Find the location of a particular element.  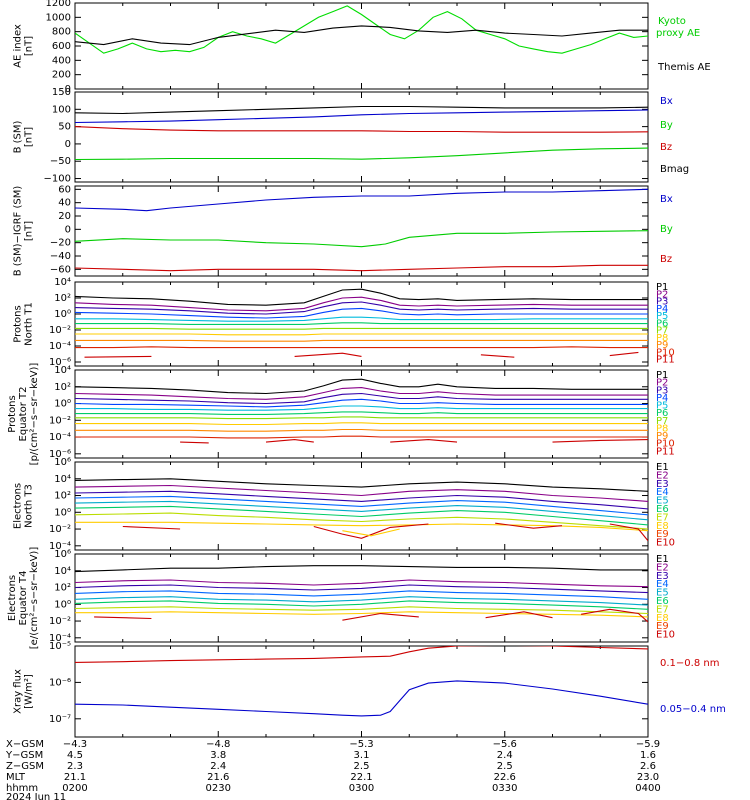

ytick-label: 400 is located at coordinates (61, 60).